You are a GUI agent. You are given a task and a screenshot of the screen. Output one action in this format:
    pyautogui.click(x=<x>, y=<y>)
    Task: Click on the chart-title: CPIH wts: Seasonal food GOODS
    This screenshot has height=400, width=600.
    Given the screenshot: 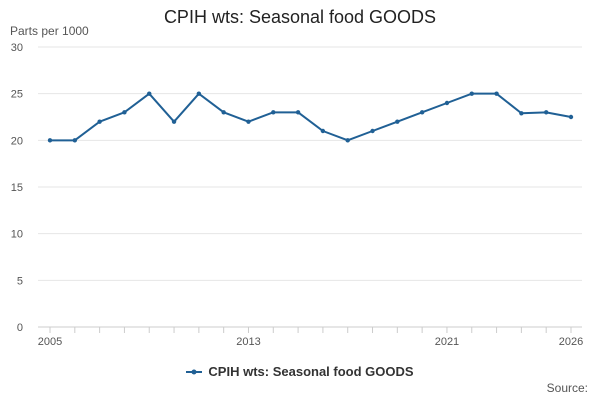 What is the action you would take?
    pyautogui.click(x=300, y=17)
    